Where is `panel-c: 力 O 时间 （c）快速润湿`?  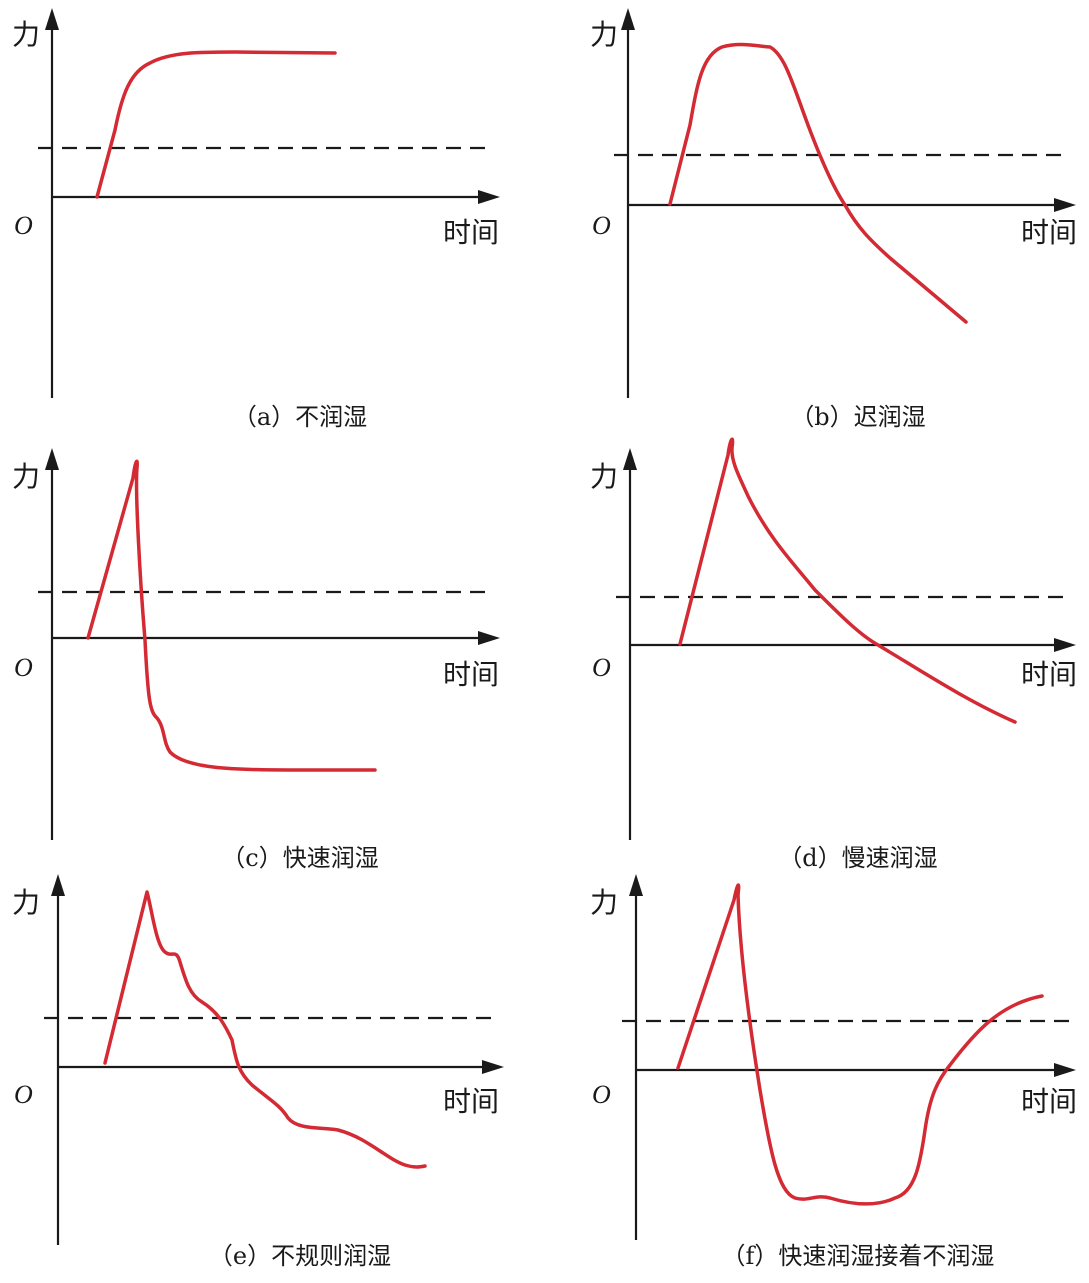
panel-c: 力 O 时间 （c）快速润湿 is located at coordinates (256, 660).